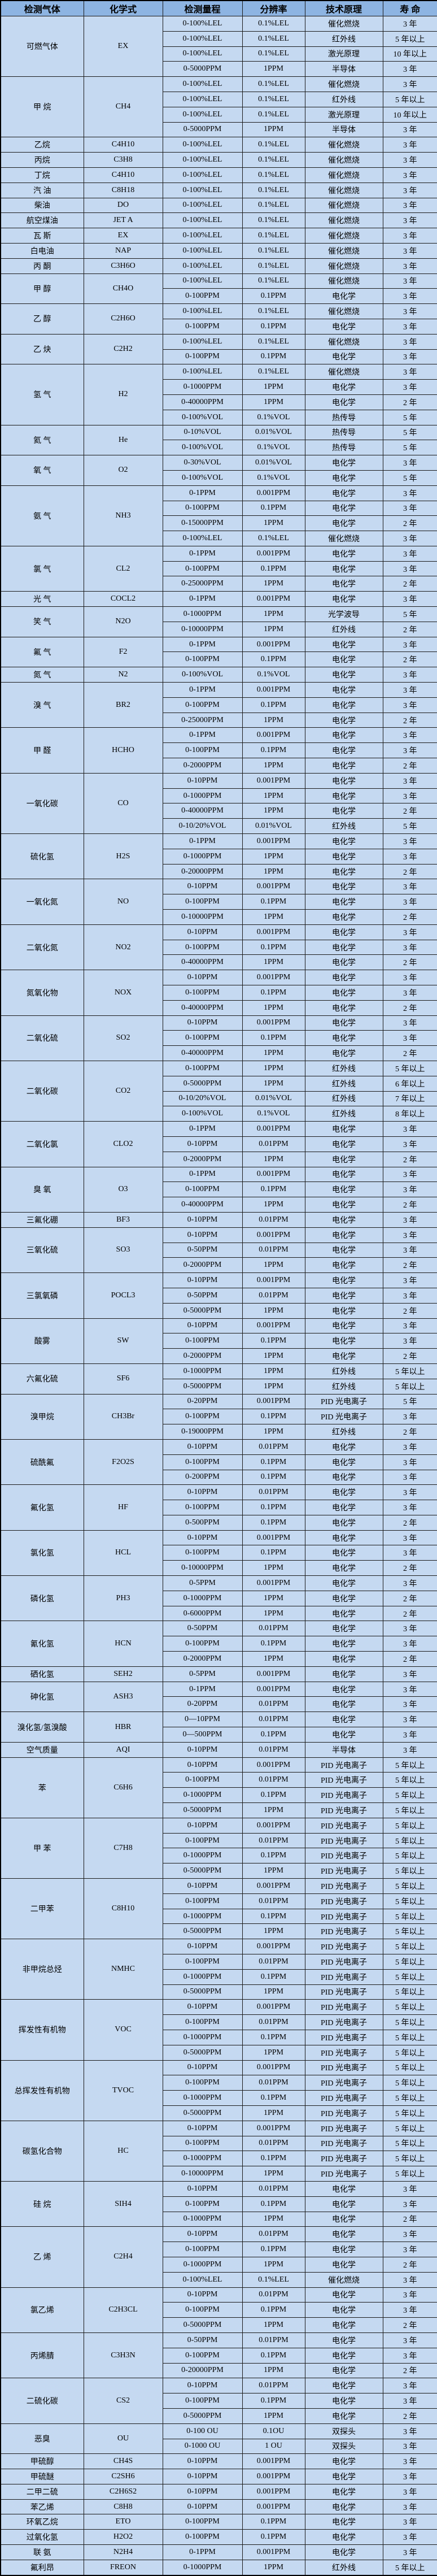 This screenshot has width=437, height=2576. What do you see at coordinates (202, 1523) in the screenshot?
I see `cell-range: 0-500PPM` at bounding box center [202, 1523].